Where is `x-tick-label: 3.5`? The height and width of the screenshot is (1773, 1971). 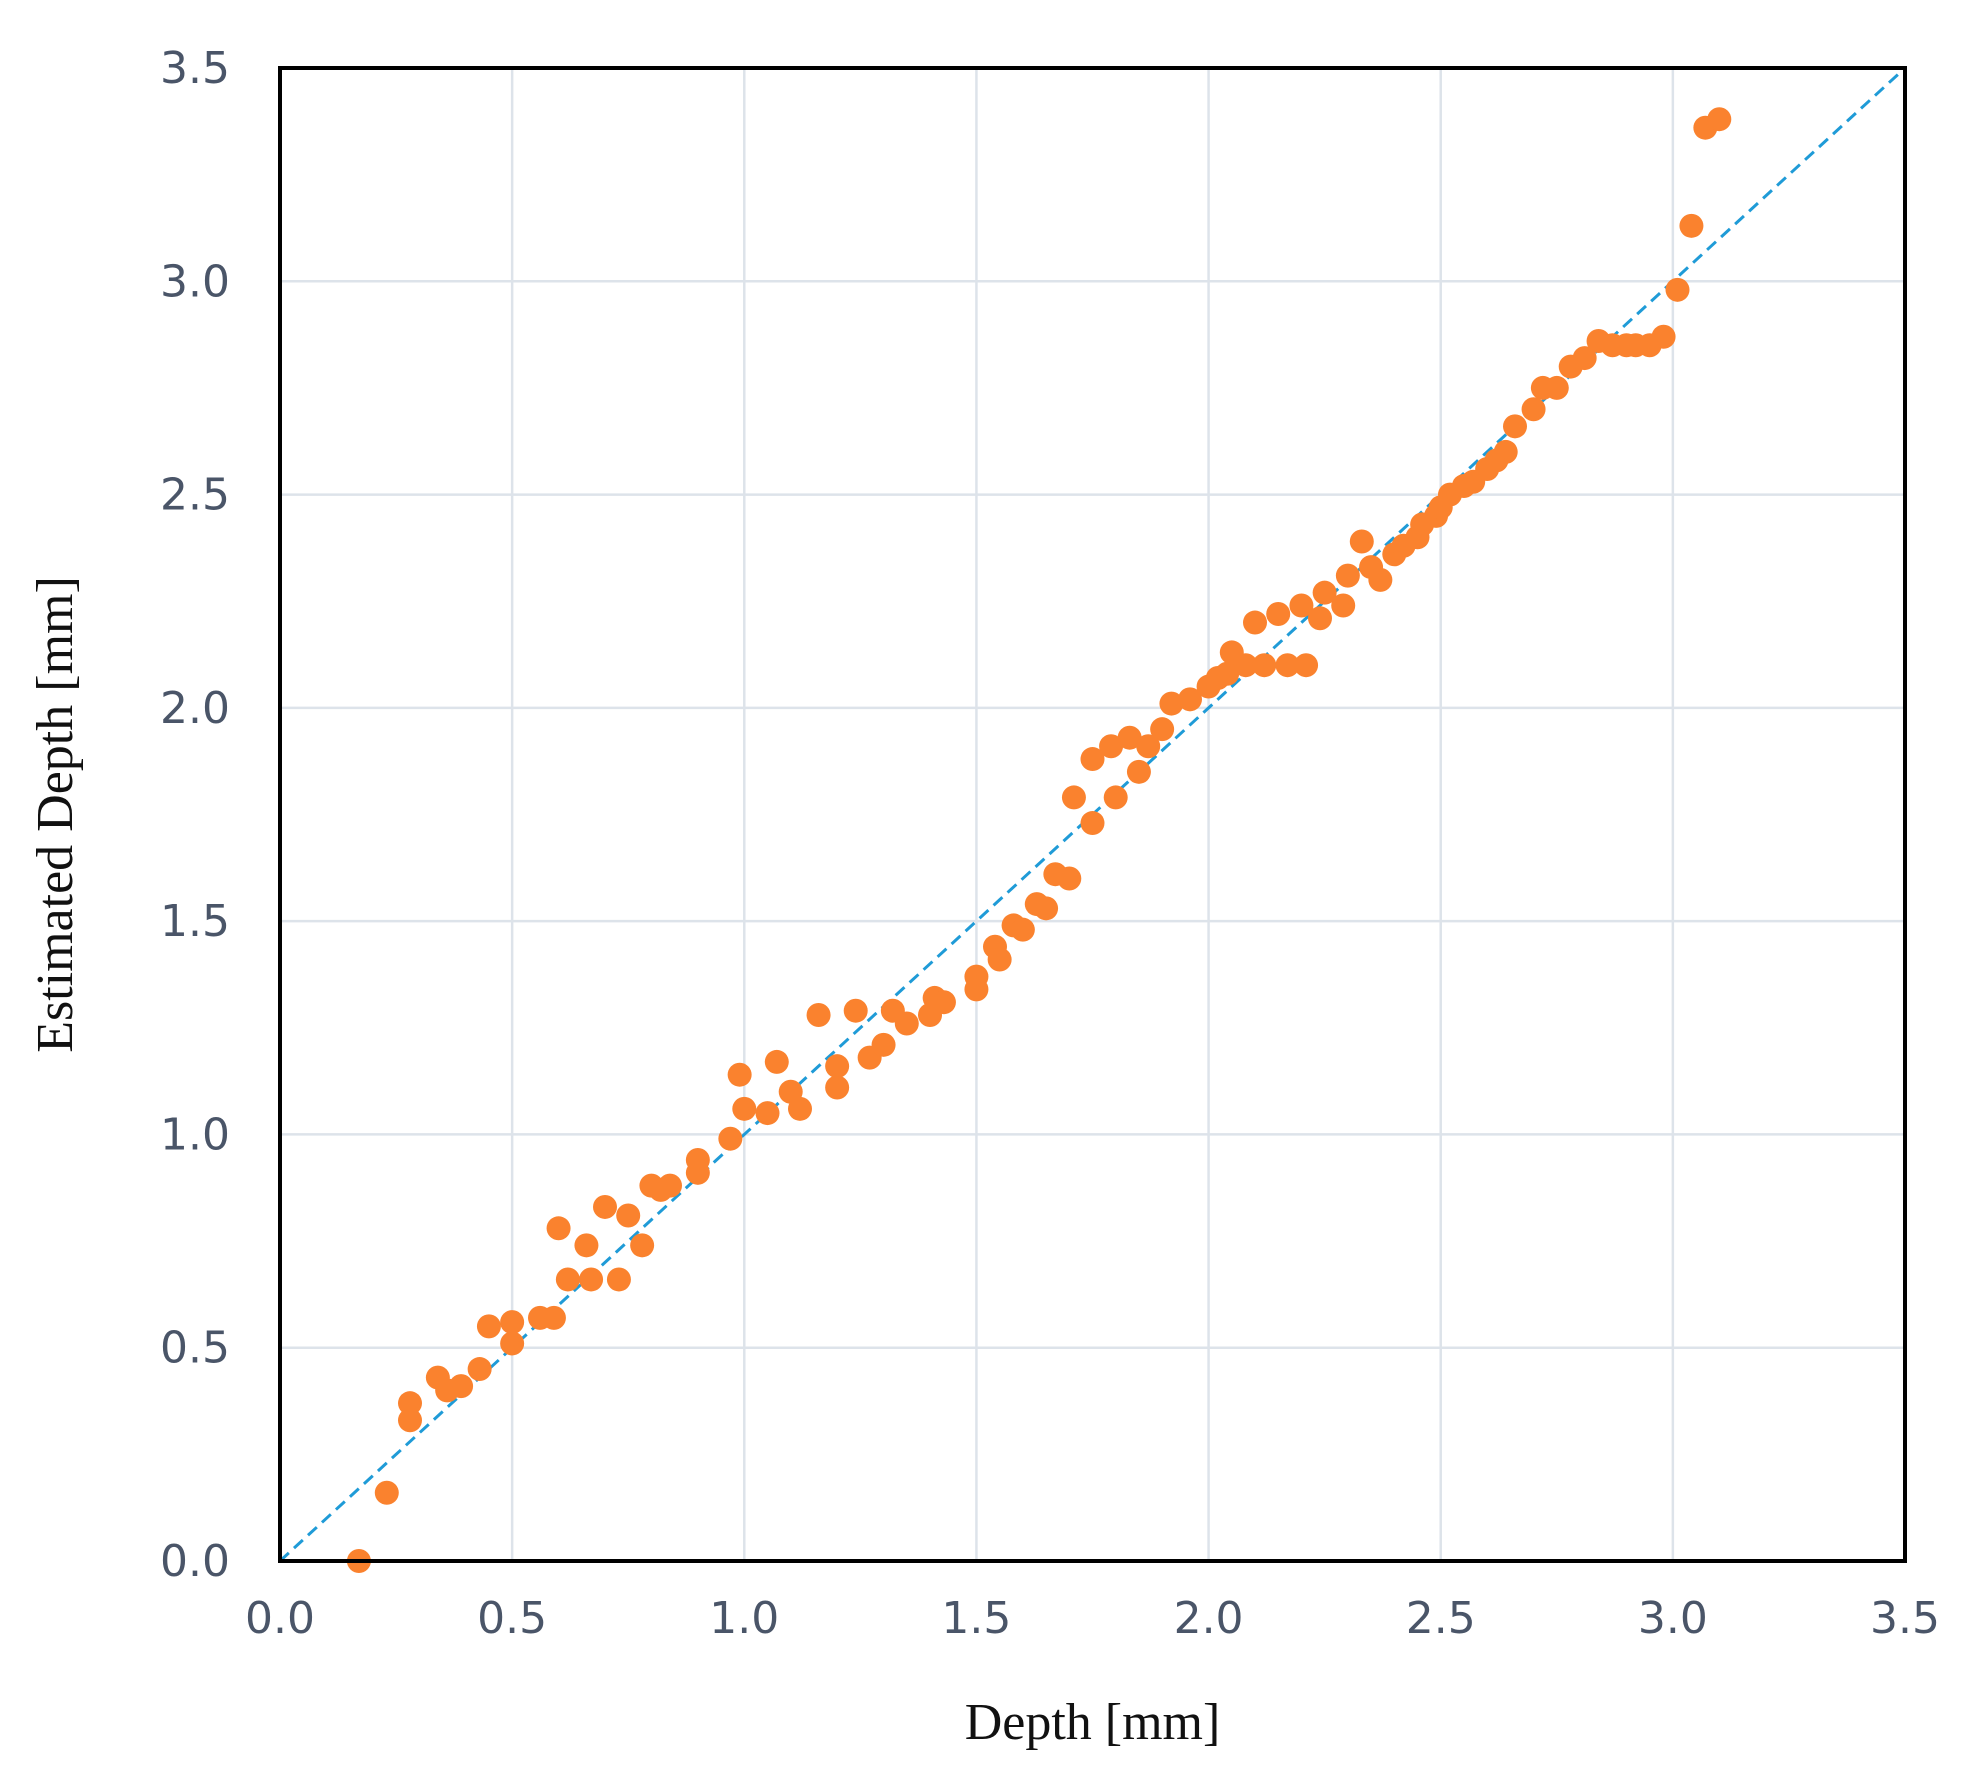
x-tick-label: 3.5 is located at coordinates (1905, 1618).